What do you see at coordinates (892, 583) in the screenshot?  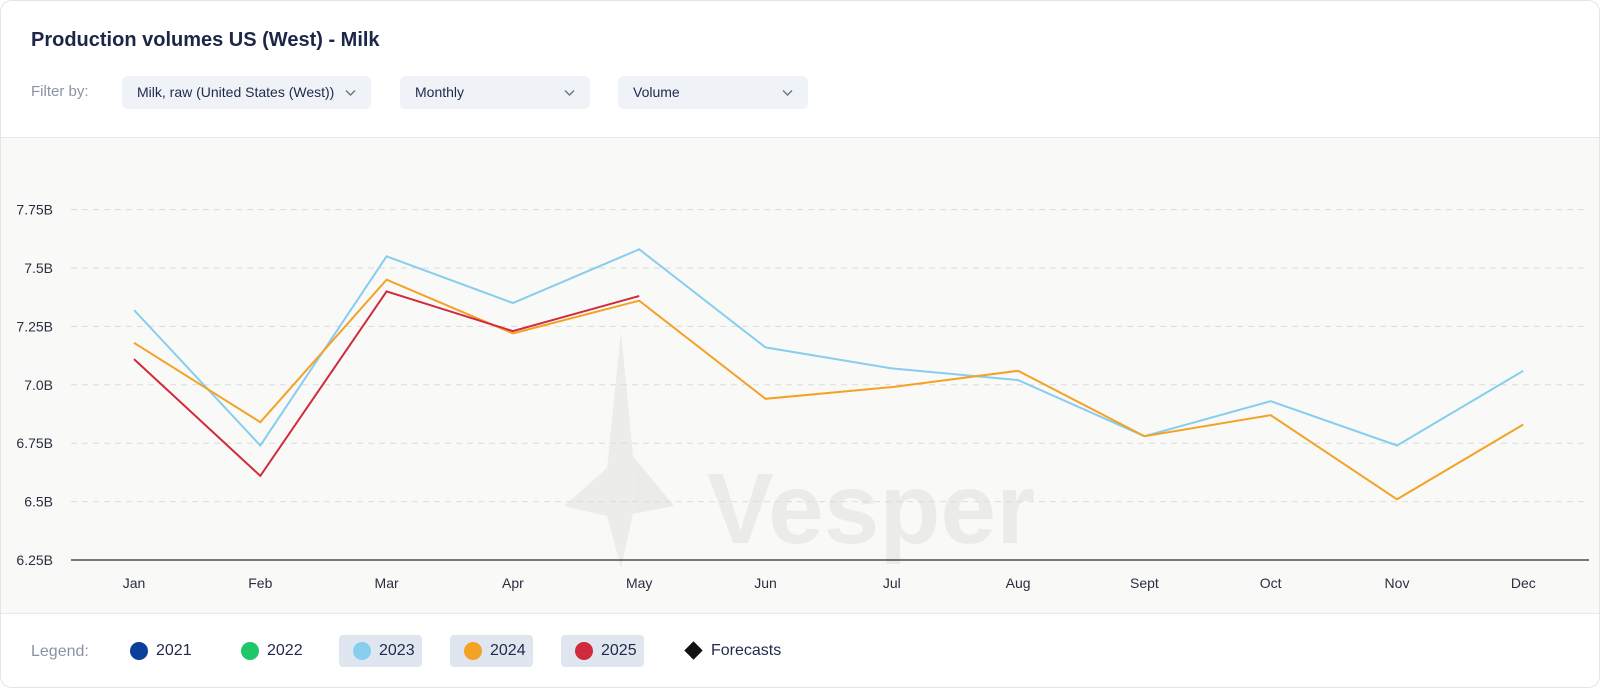 I see `x-tick-label: Jul` at bounding box center [892, 583].